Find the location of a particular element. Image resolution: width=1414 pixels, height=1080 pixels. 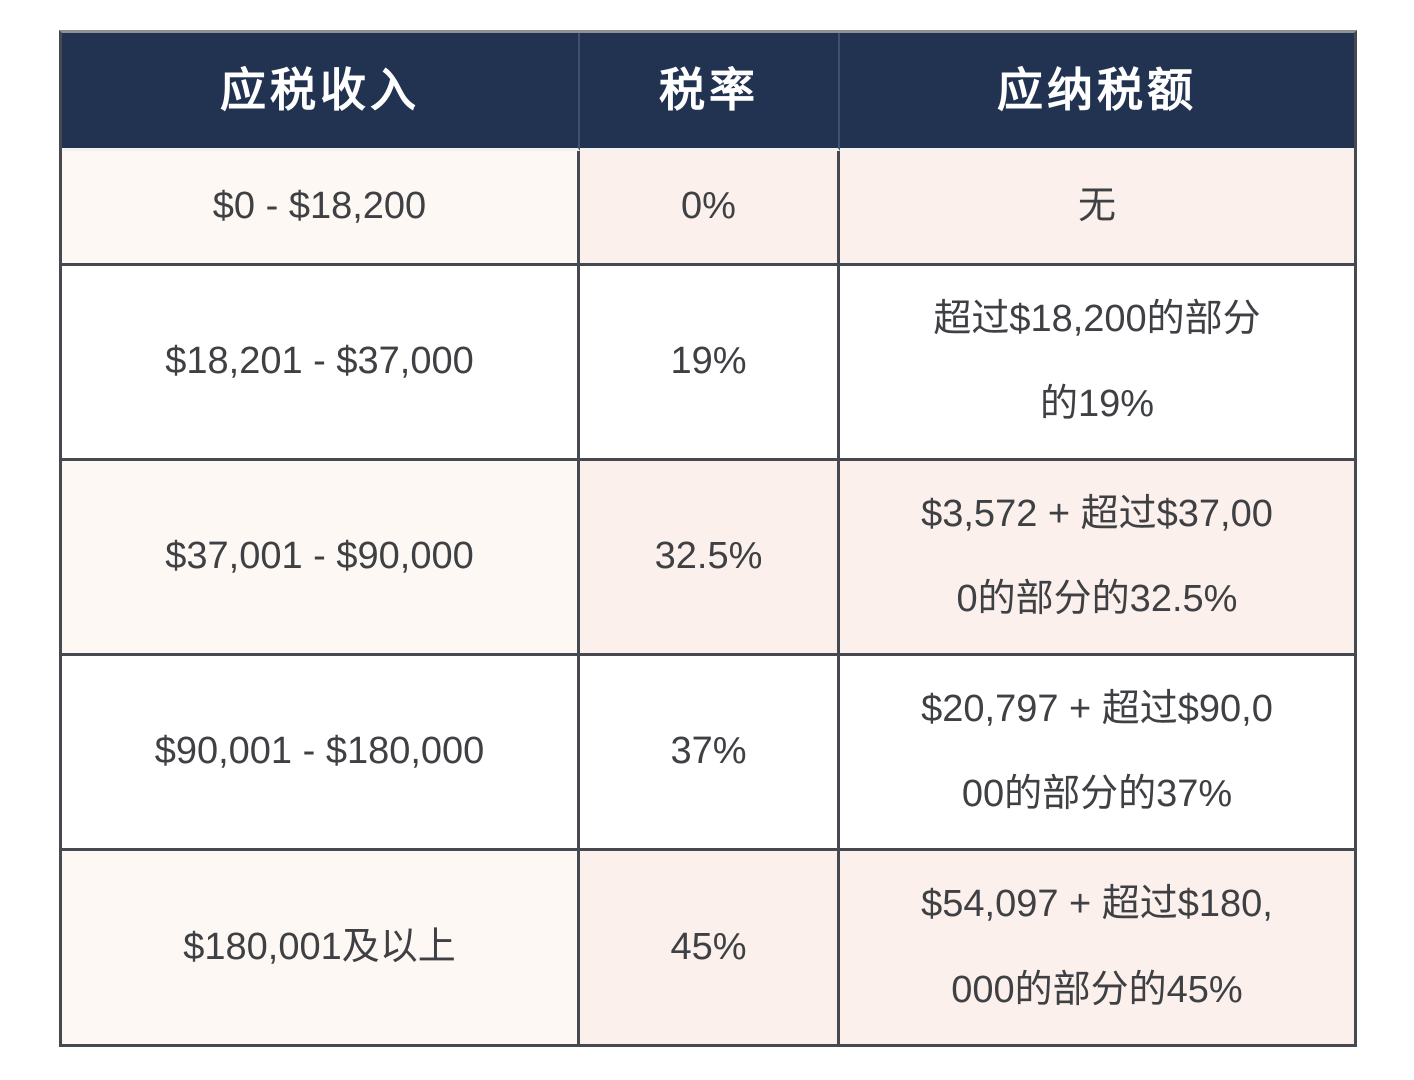

tax-payable-cell: 超过$18,200的部分 的19% is located at coordinates (1097, 363).